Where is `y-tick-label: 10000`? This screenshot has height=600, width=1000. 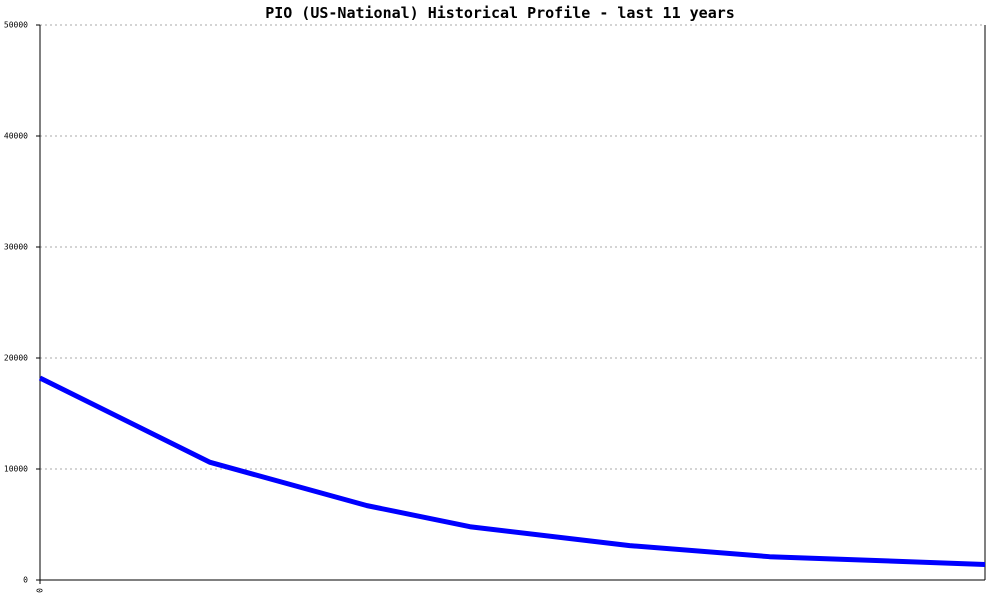
y-tick-label: 10000 is located at coordinates (16, 469).